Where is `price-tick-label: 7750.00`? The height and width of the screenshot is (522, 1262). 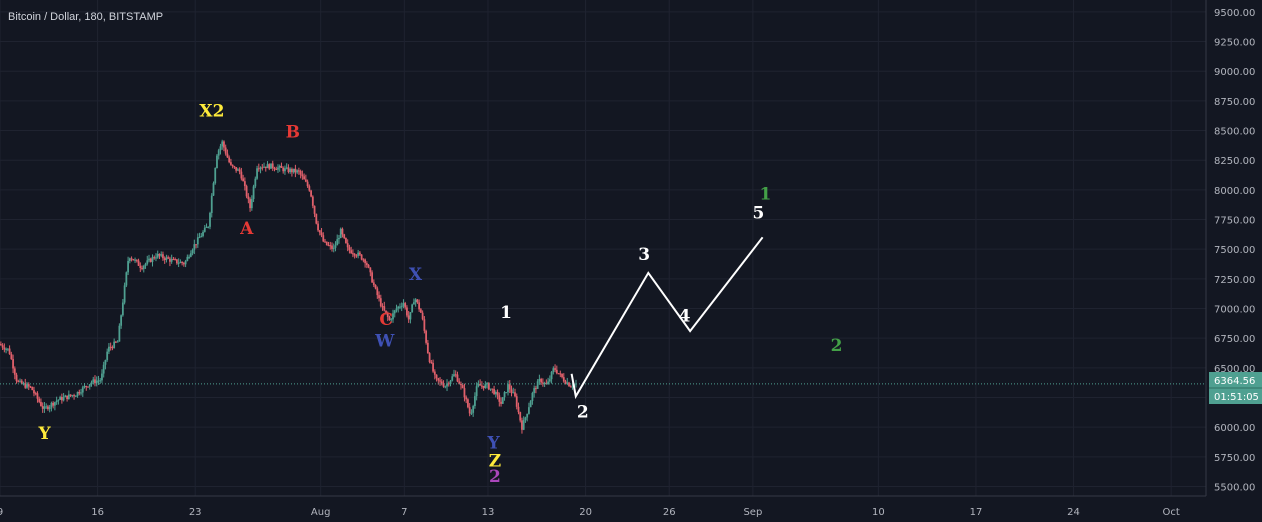 price-tick-label: 7750.00 is located at coordinates (1234, 221).